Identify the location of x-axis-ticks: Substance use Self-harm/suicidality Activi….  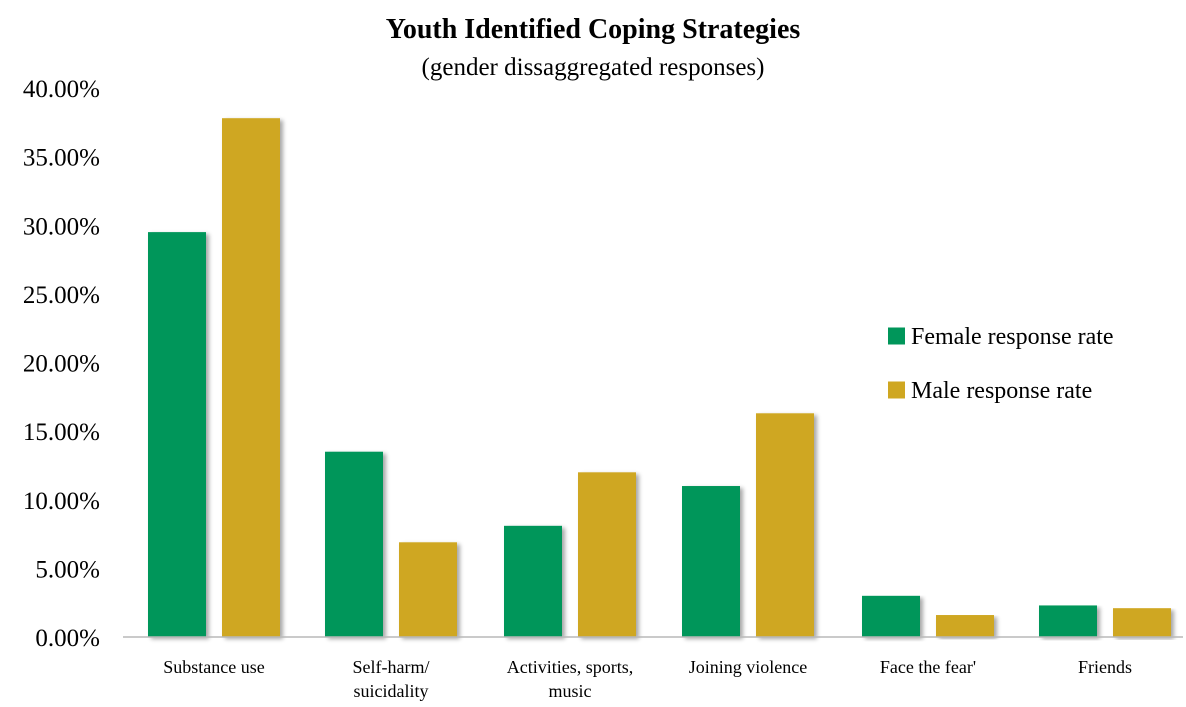
(647, 679).